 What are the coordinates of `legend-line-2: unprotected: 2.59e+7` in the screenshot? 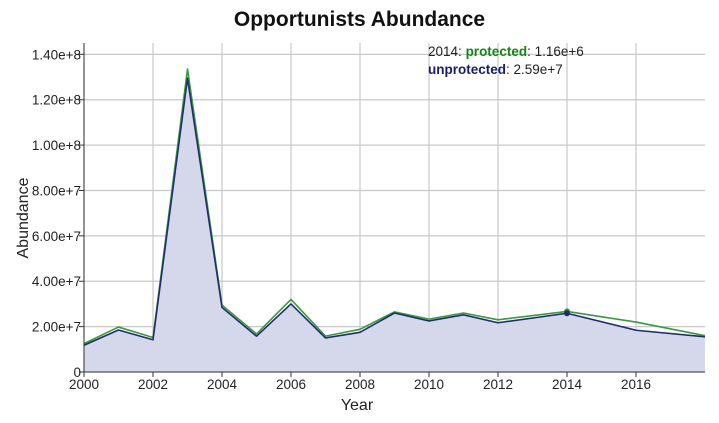 It's located at (495, 69).